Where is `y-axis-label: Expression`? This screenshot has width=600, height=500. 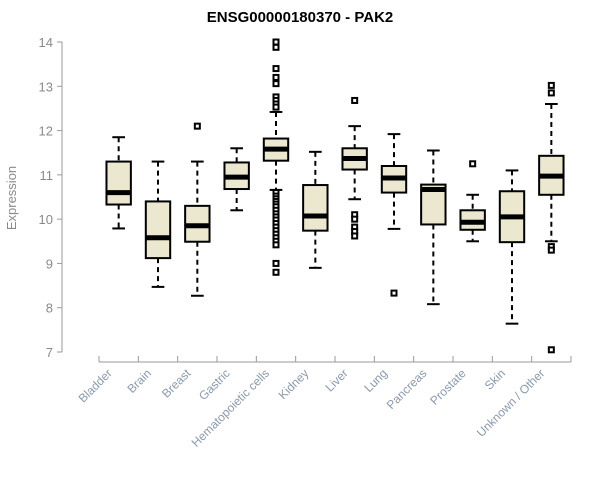 y-axis-label: Expression is located at coordinates (11, 198).